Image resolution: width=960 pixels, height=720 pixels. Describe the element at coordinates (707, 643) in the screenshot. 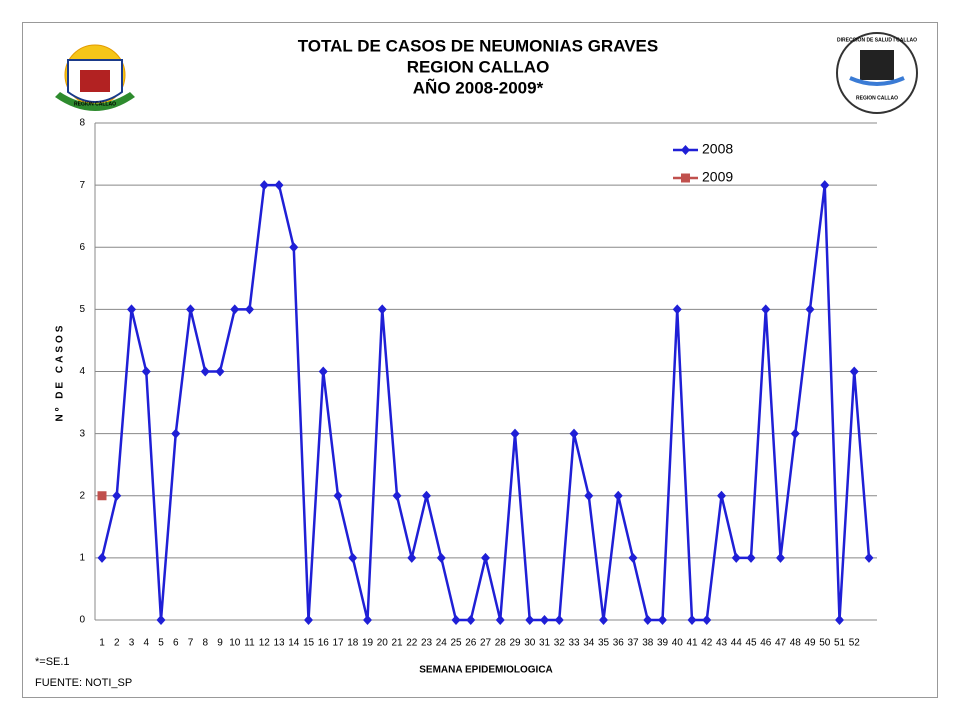

I see `x-tick-label: 42` at that location.